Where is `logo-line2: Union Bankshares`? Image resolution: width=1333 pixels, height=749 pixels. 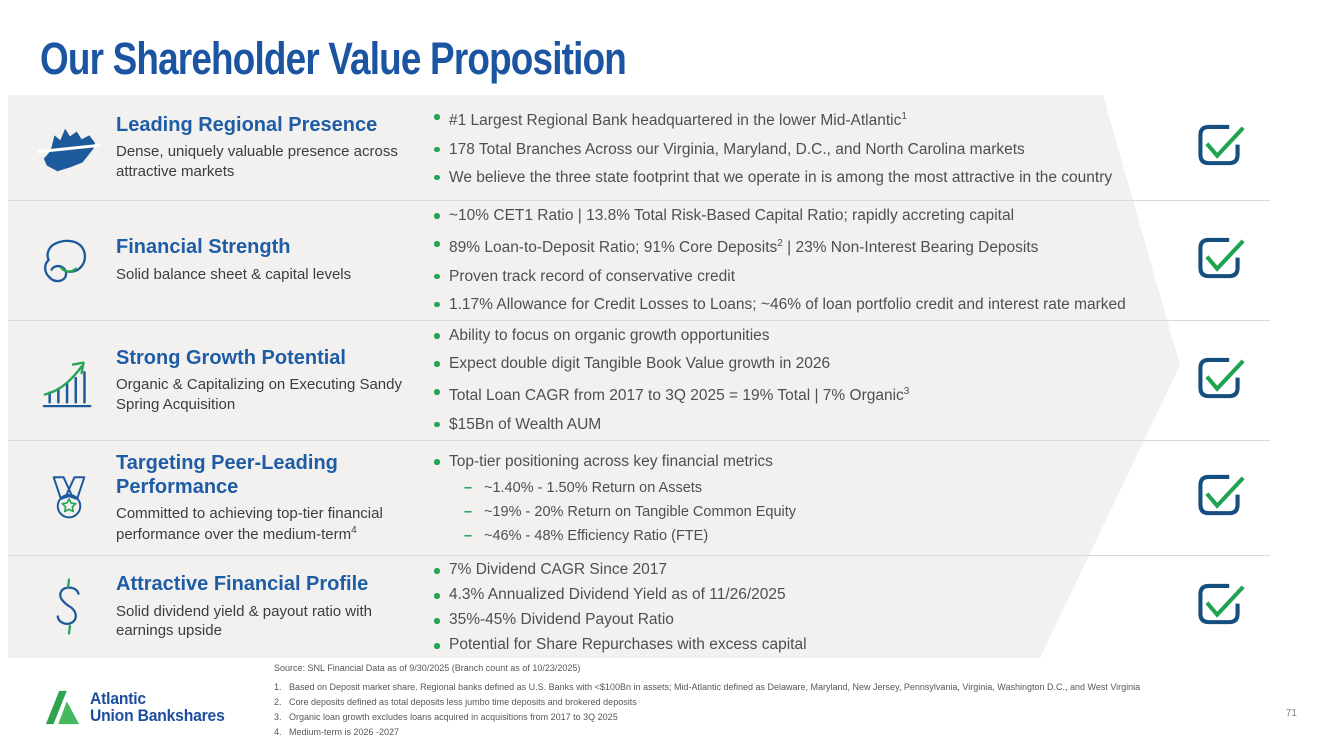
logo-line2: Union Bankshares is located at coordinates (157, 716).